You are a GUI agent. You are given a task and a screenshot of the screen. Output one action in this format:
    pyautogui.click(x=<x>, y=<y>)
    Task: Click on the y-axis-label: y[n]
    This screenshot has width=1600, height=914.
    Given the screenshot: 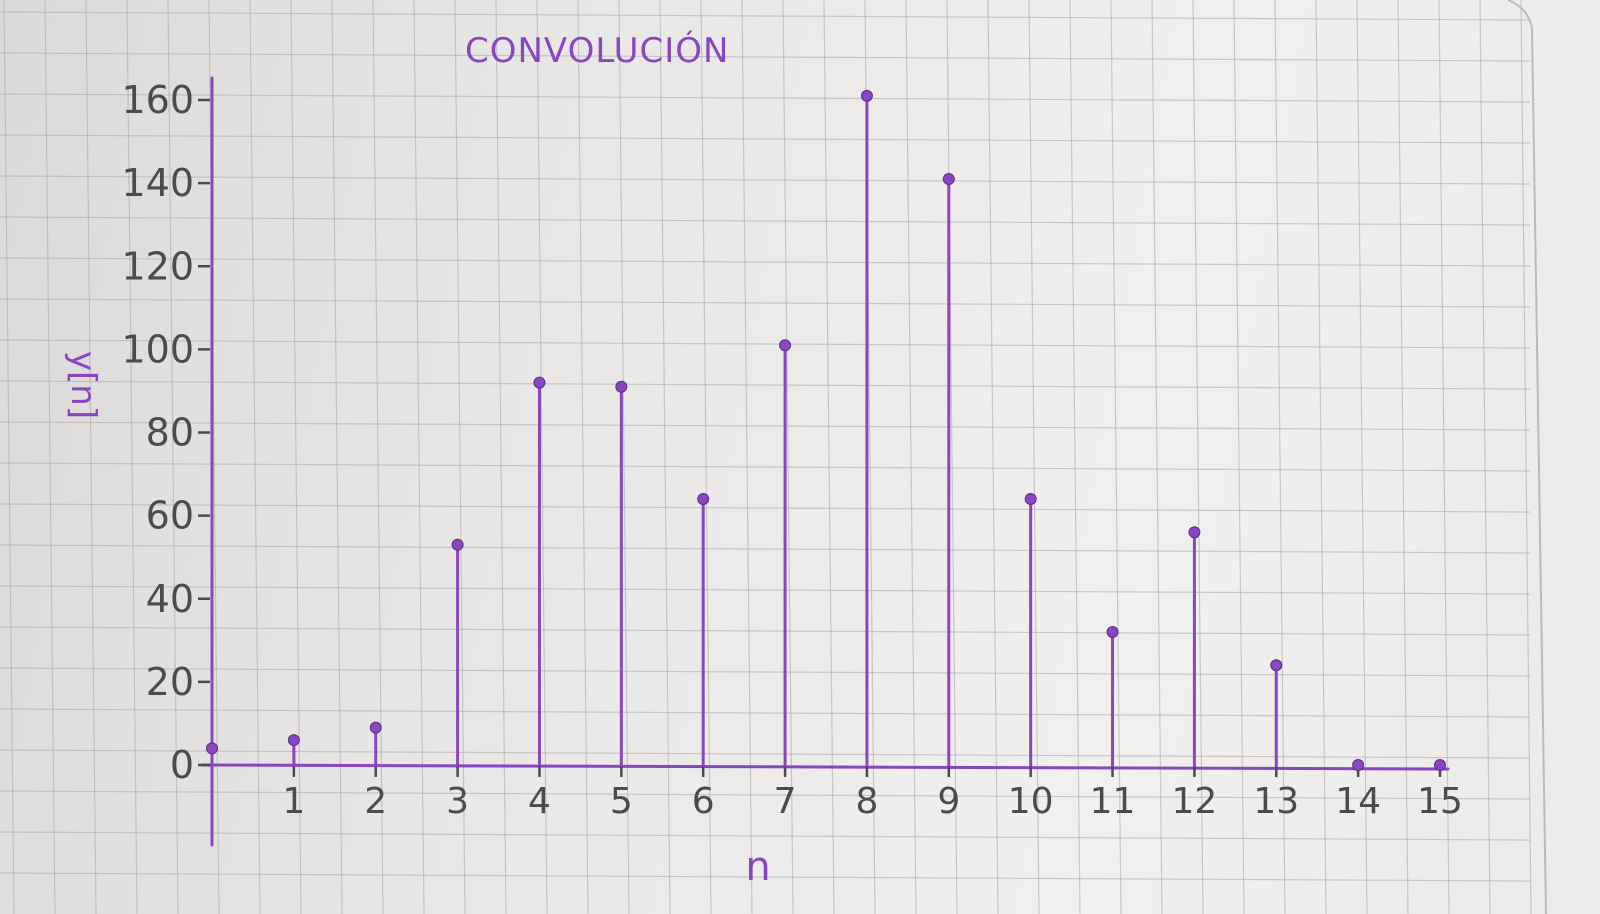 What is the action you would take?
    pyautogui.click(x=83, y=385)
    